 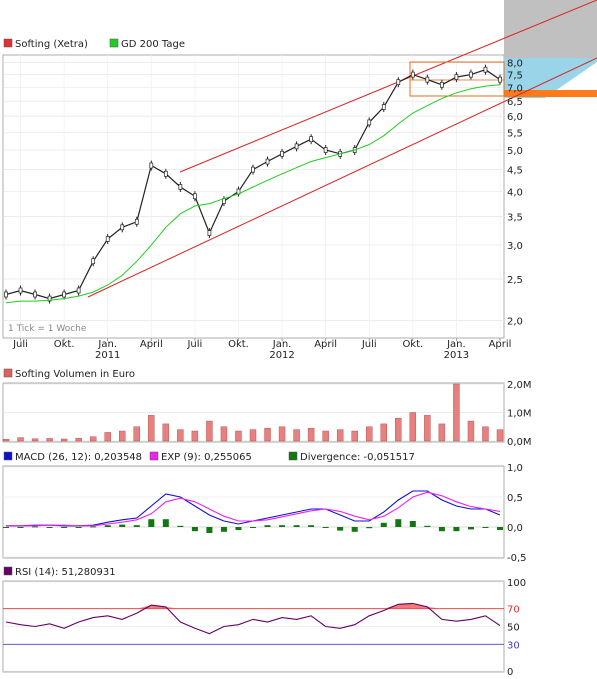 What do you see at coordinates (69, 374) in the screenshot?
I see `volume-legend: Softing Volumen in Euro` at bounding box center [69, 374].